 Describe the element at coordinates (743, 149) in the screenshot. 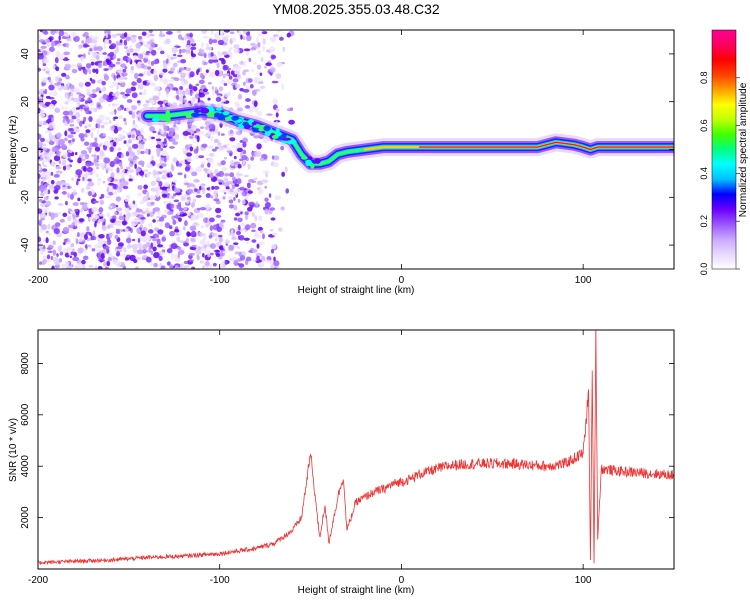

I see `colorbar-label: Normalized spectral amplitude` at that location.